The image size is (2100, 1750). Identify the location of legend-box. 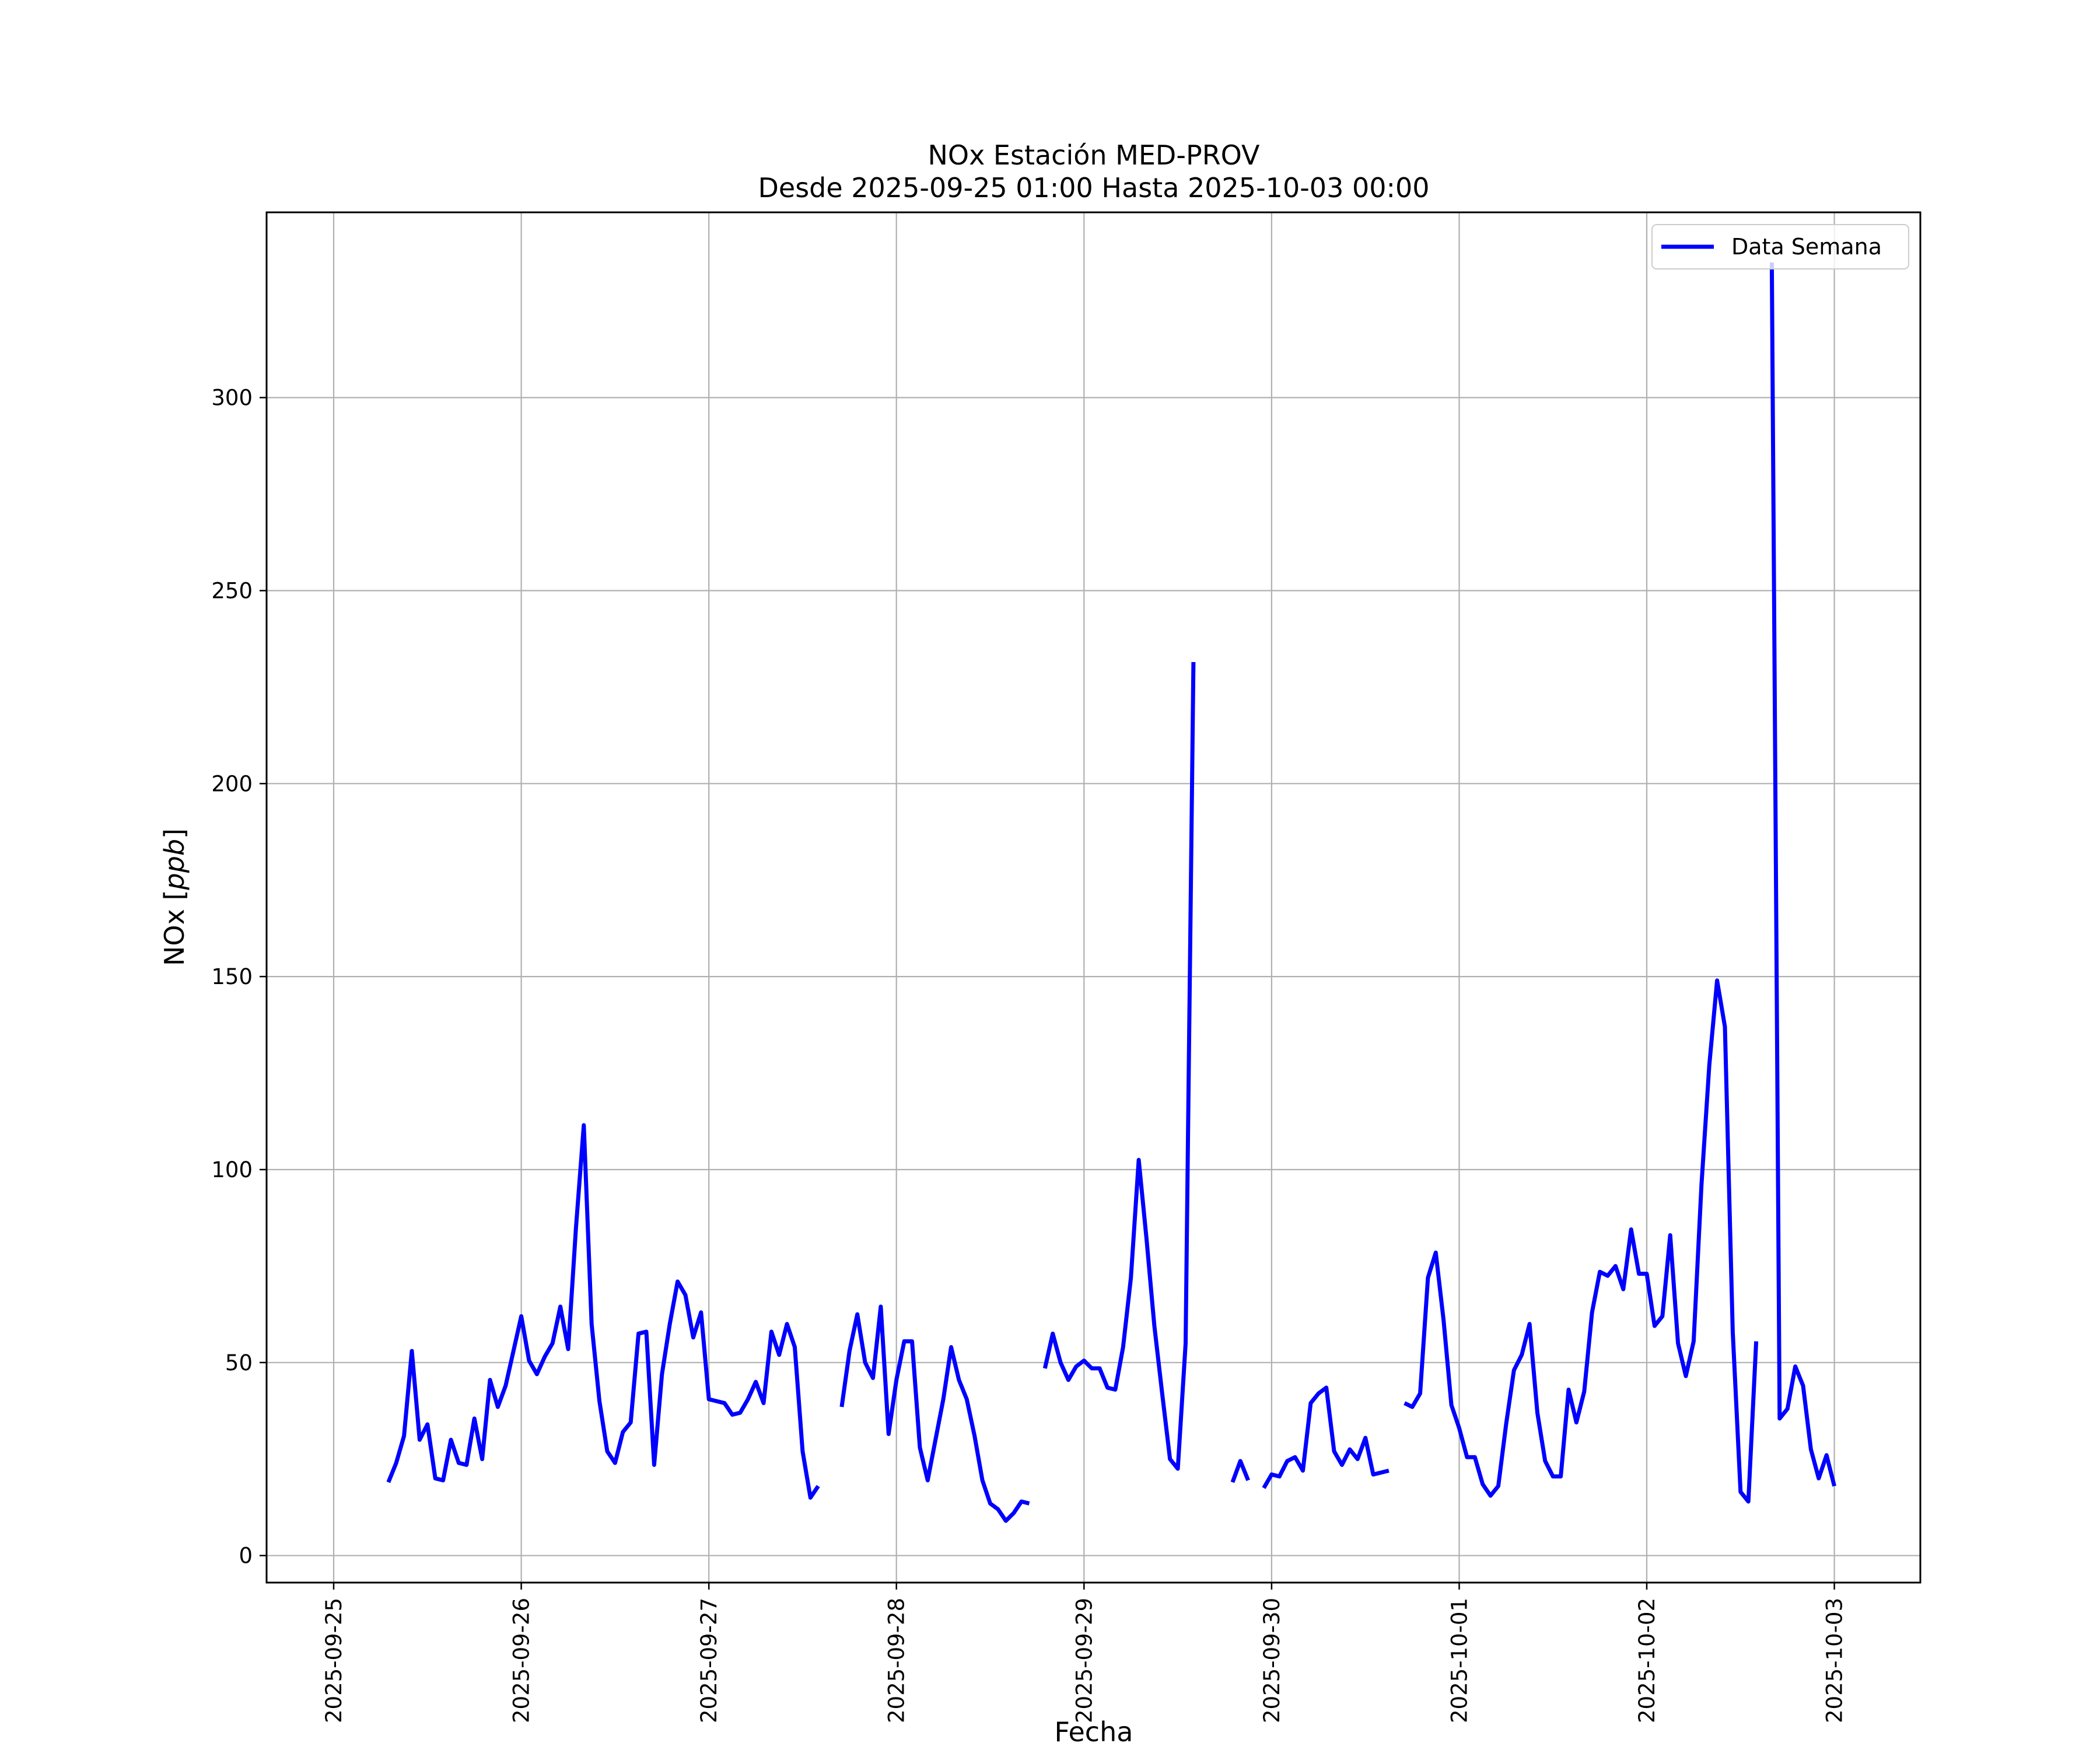
(1780, 247).